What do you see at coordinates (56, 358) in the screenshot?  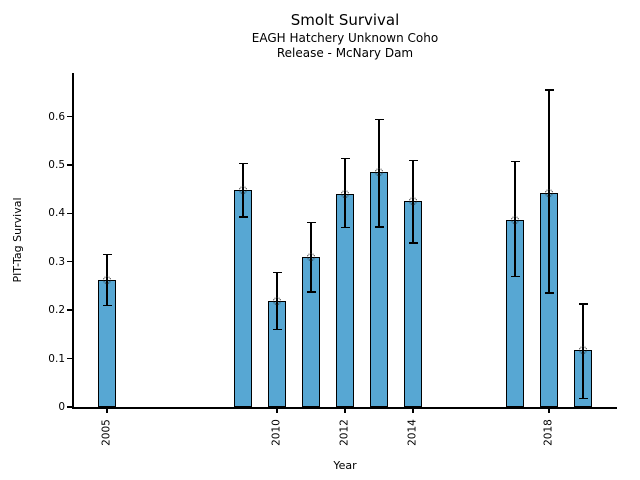 I see `y-tick-label: 0.1` at bounding box center [56, 358].